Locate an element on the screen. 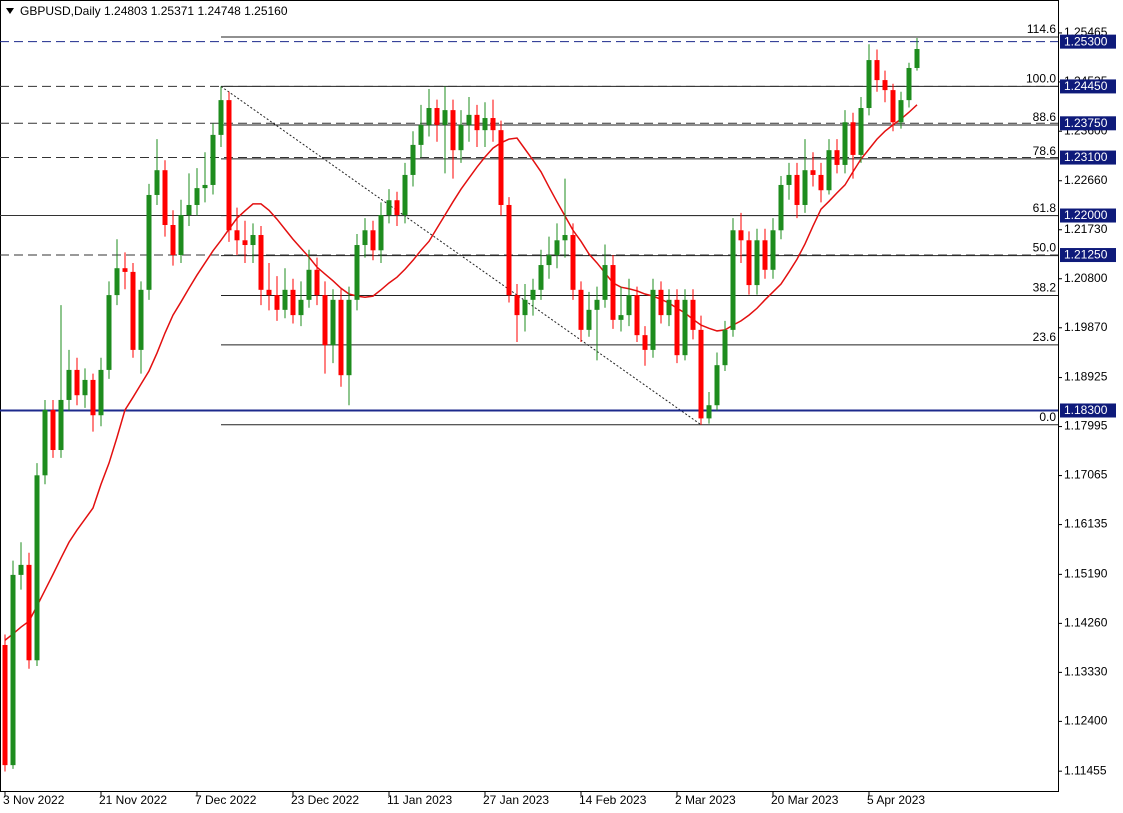 The height and width of the screenshot is (813, 1123). y-tick-label: 1.19870 is located at coordinates (1086, 327).